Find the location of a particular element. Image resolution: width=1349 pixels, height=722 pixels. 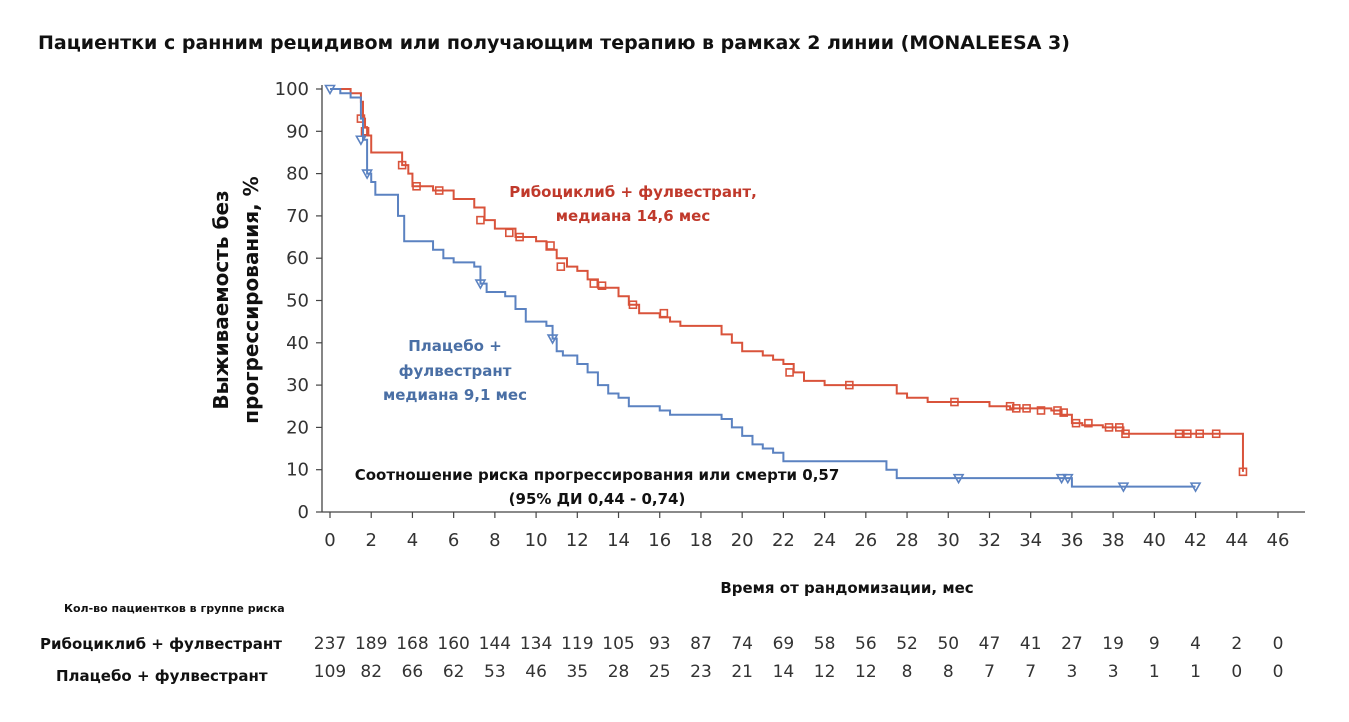

risk-value: 237 is located at coordinates (330, 644).